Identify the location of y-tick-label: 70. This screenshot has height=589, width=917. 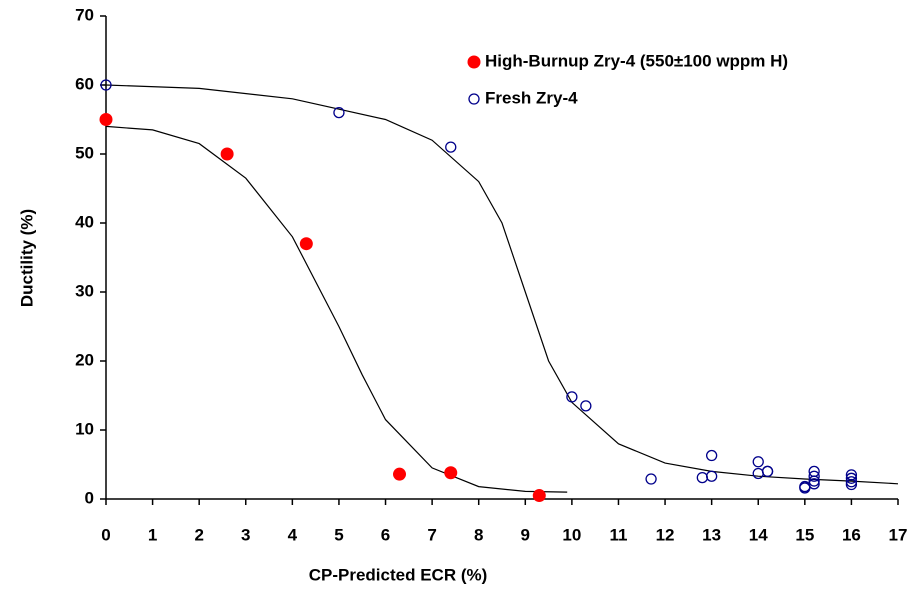
(84, 14).